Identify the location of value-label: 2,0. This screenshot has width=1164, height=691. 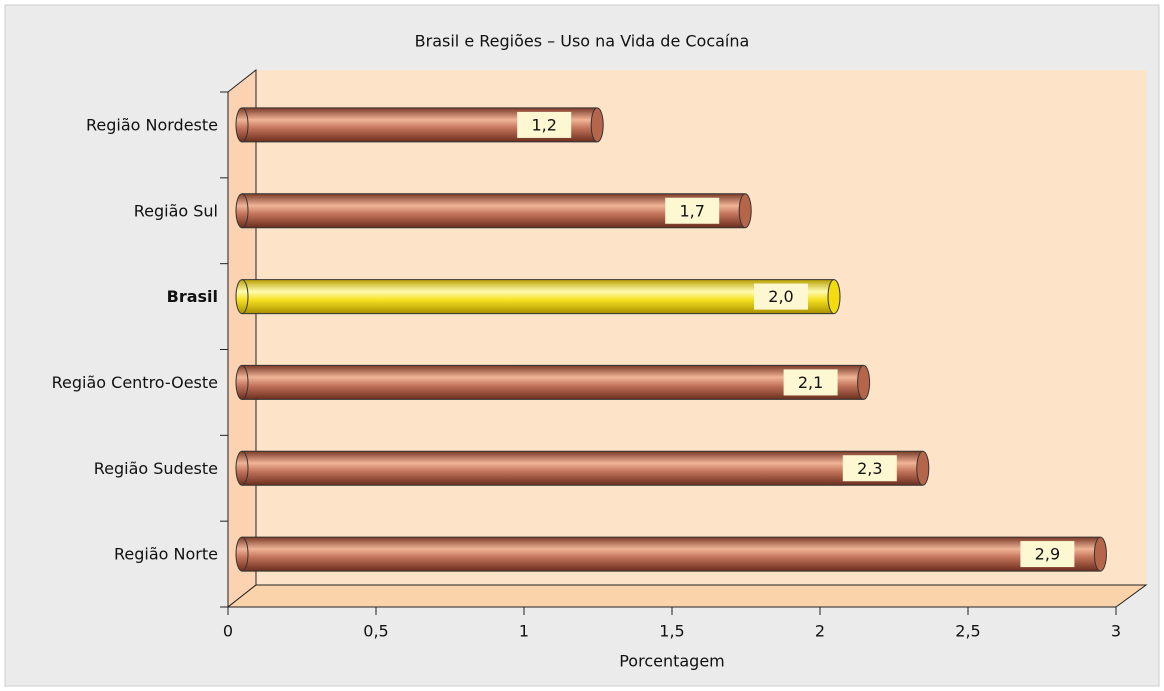
(780, 296).